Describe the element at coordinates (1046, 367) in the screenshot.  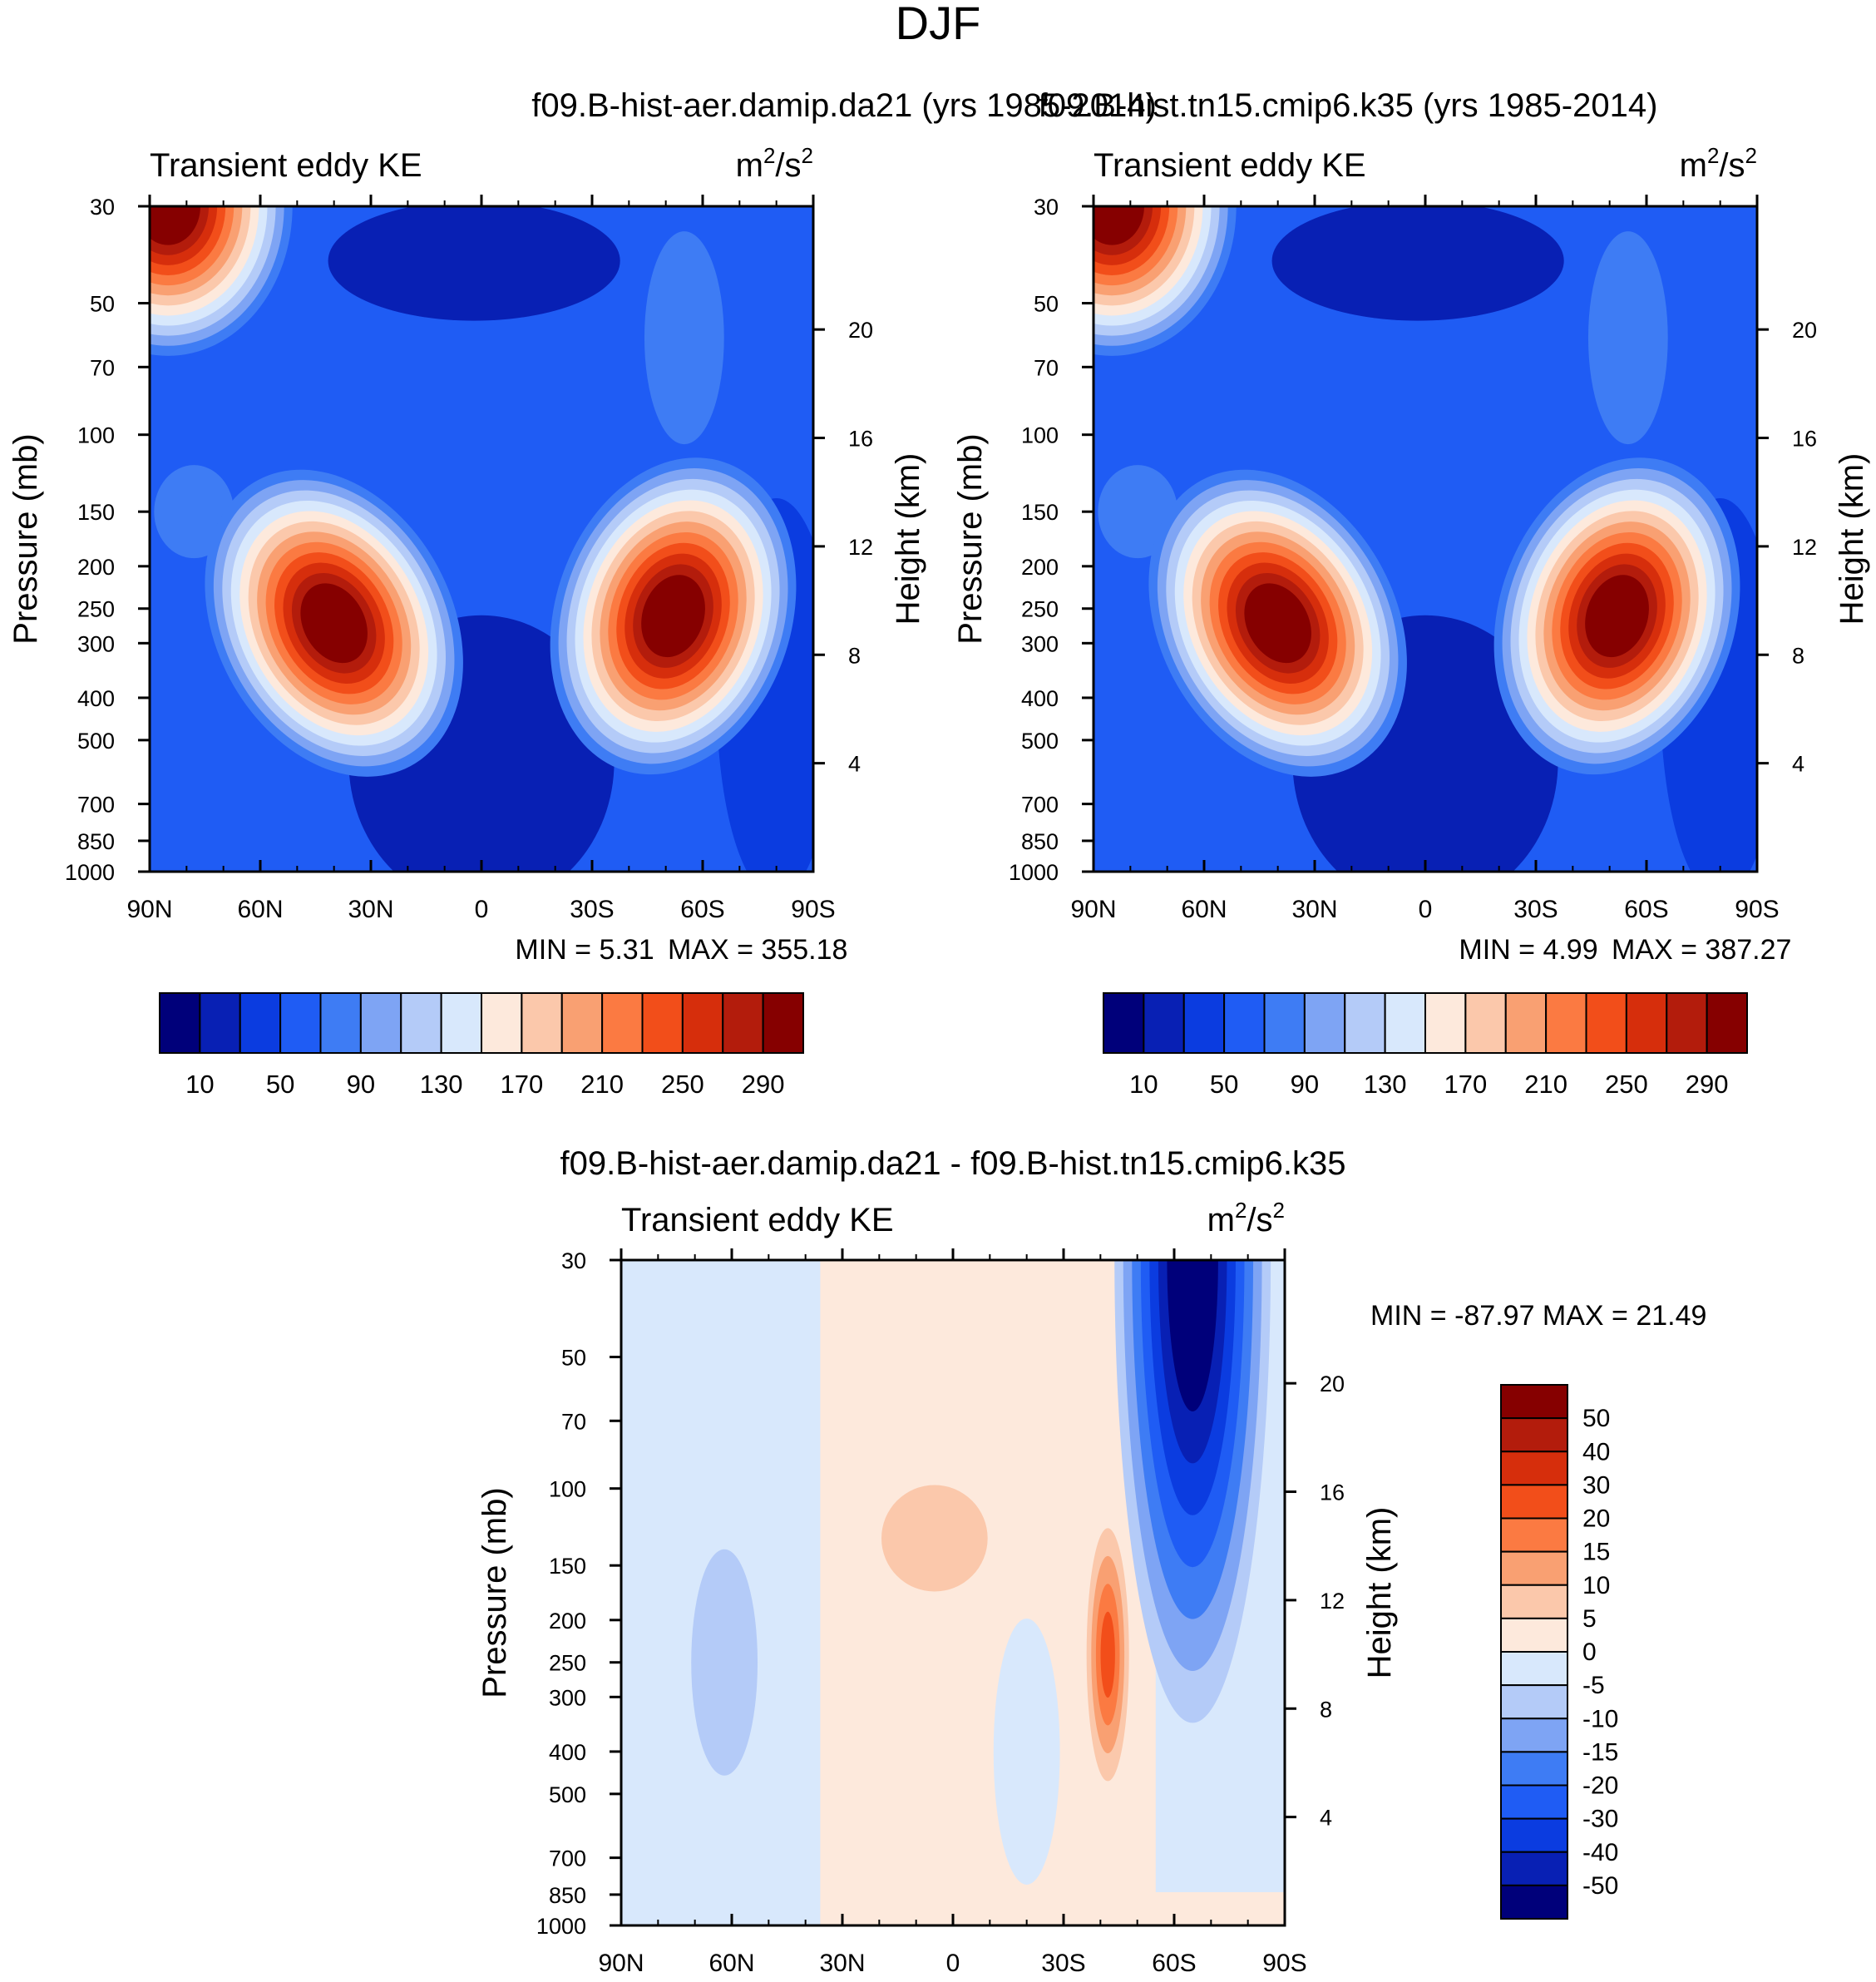
I see `y-tick-label: 70` at that location.